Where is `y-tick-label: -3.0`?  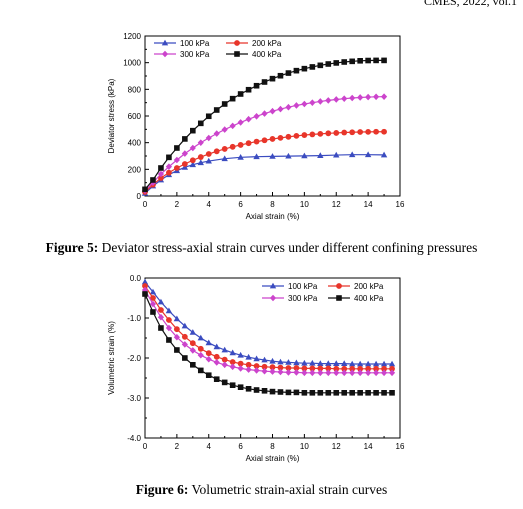
y-tick-label: -3.0 is located at coordinates (134, 398).